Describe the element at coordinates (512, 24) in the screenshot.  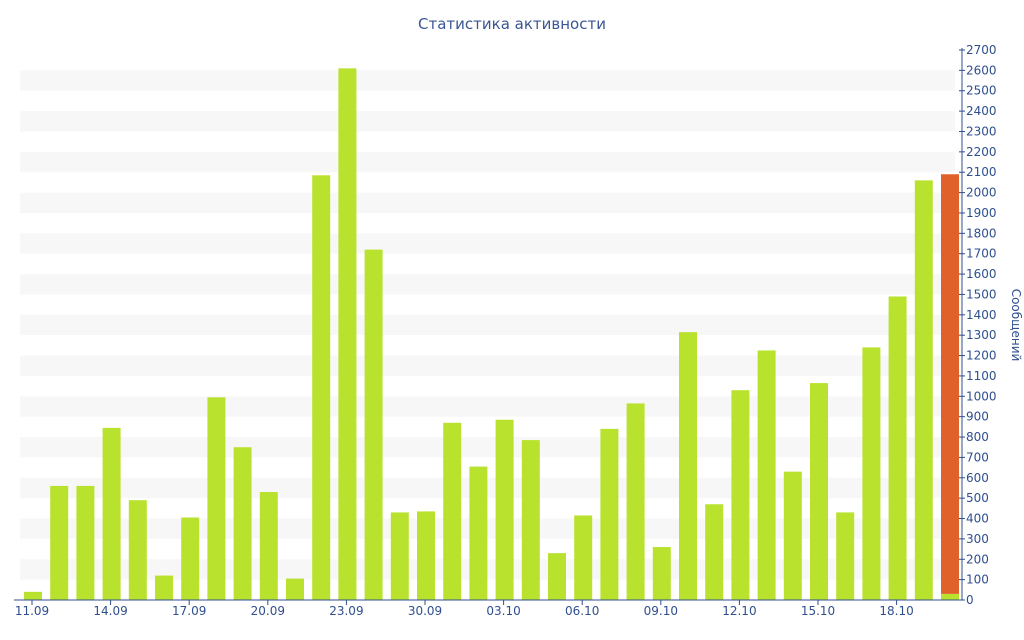
I see `chart-title: Статистика активности` at that location.